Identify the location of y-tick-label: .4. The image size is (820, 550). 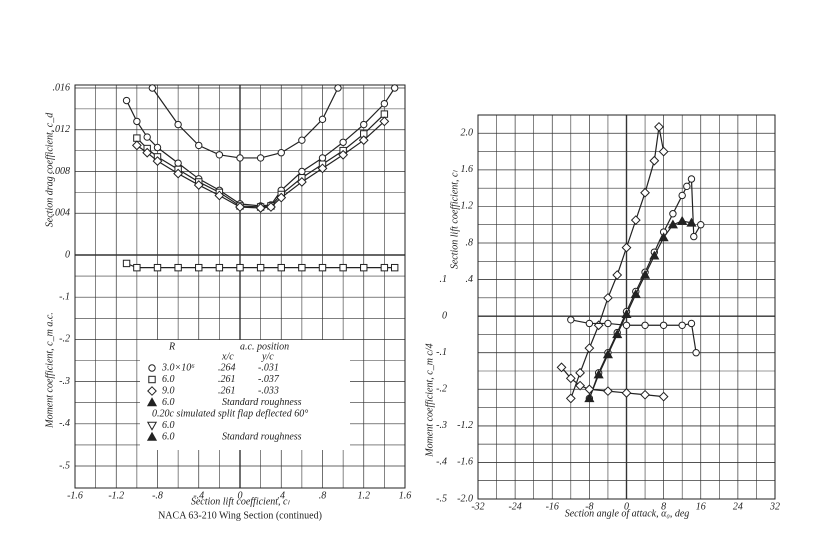
(470, 279).